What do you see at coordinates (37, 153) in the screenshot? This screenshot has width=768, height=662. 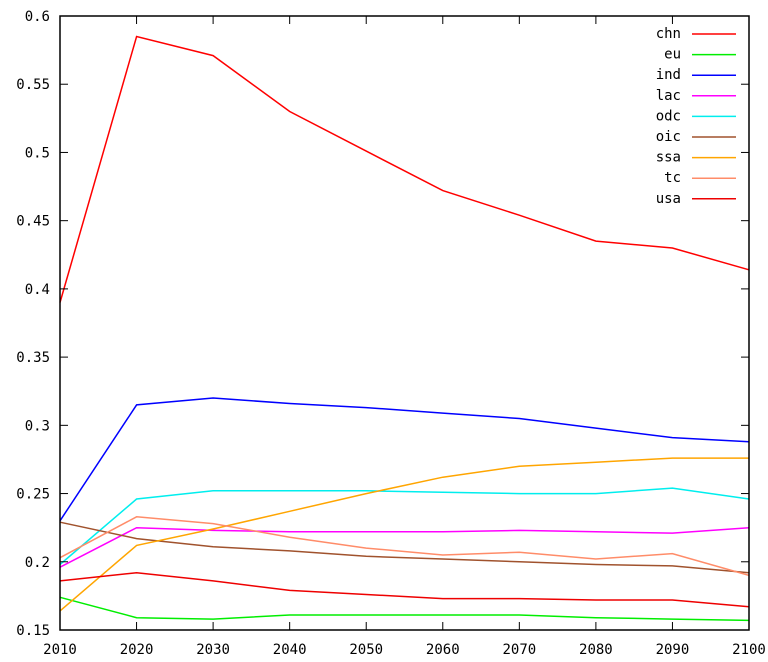 I see `y-tick-label: 0.5` at bounding box center [37, 153].